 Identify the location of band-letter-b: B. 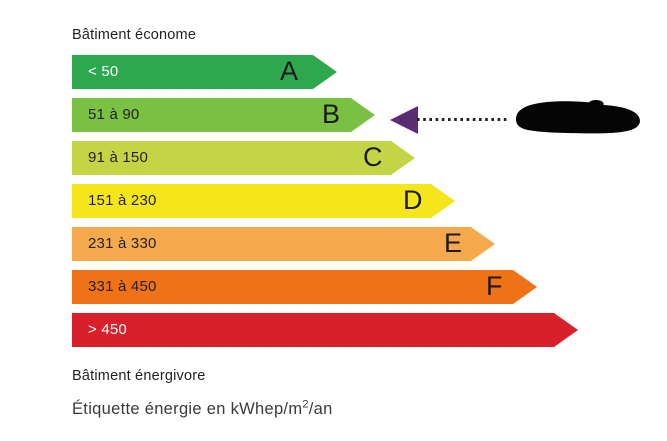
(331, 114).